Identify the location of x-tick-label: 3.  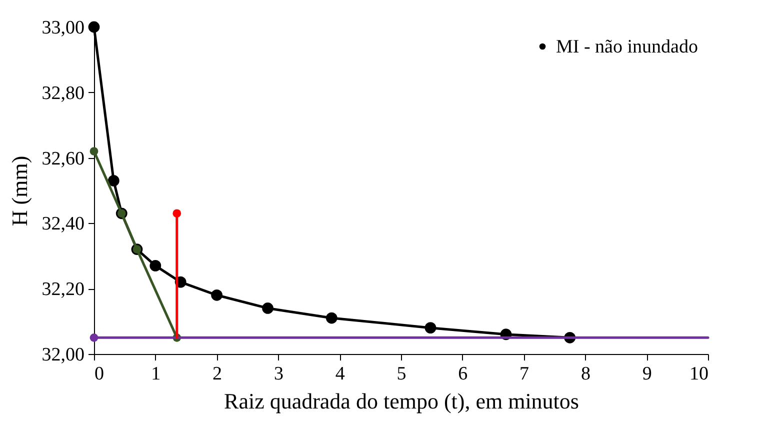
(279, 374).